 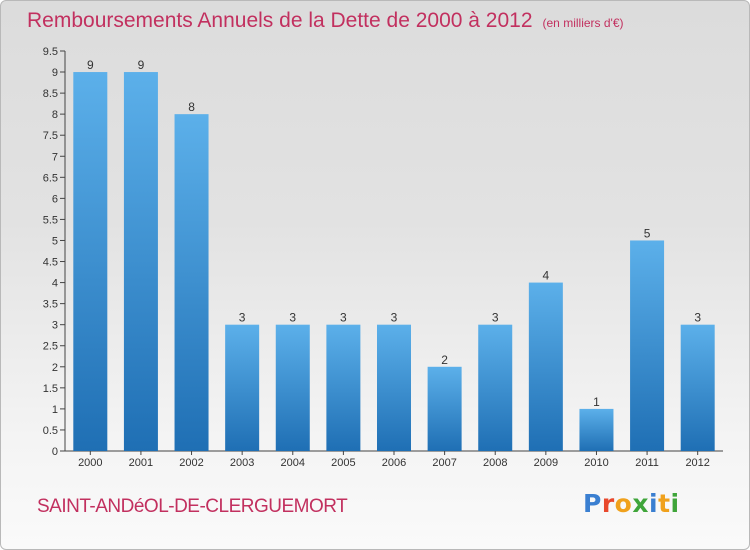 I want to click on x-tick-label: 2010, so click(x=596, y=463).